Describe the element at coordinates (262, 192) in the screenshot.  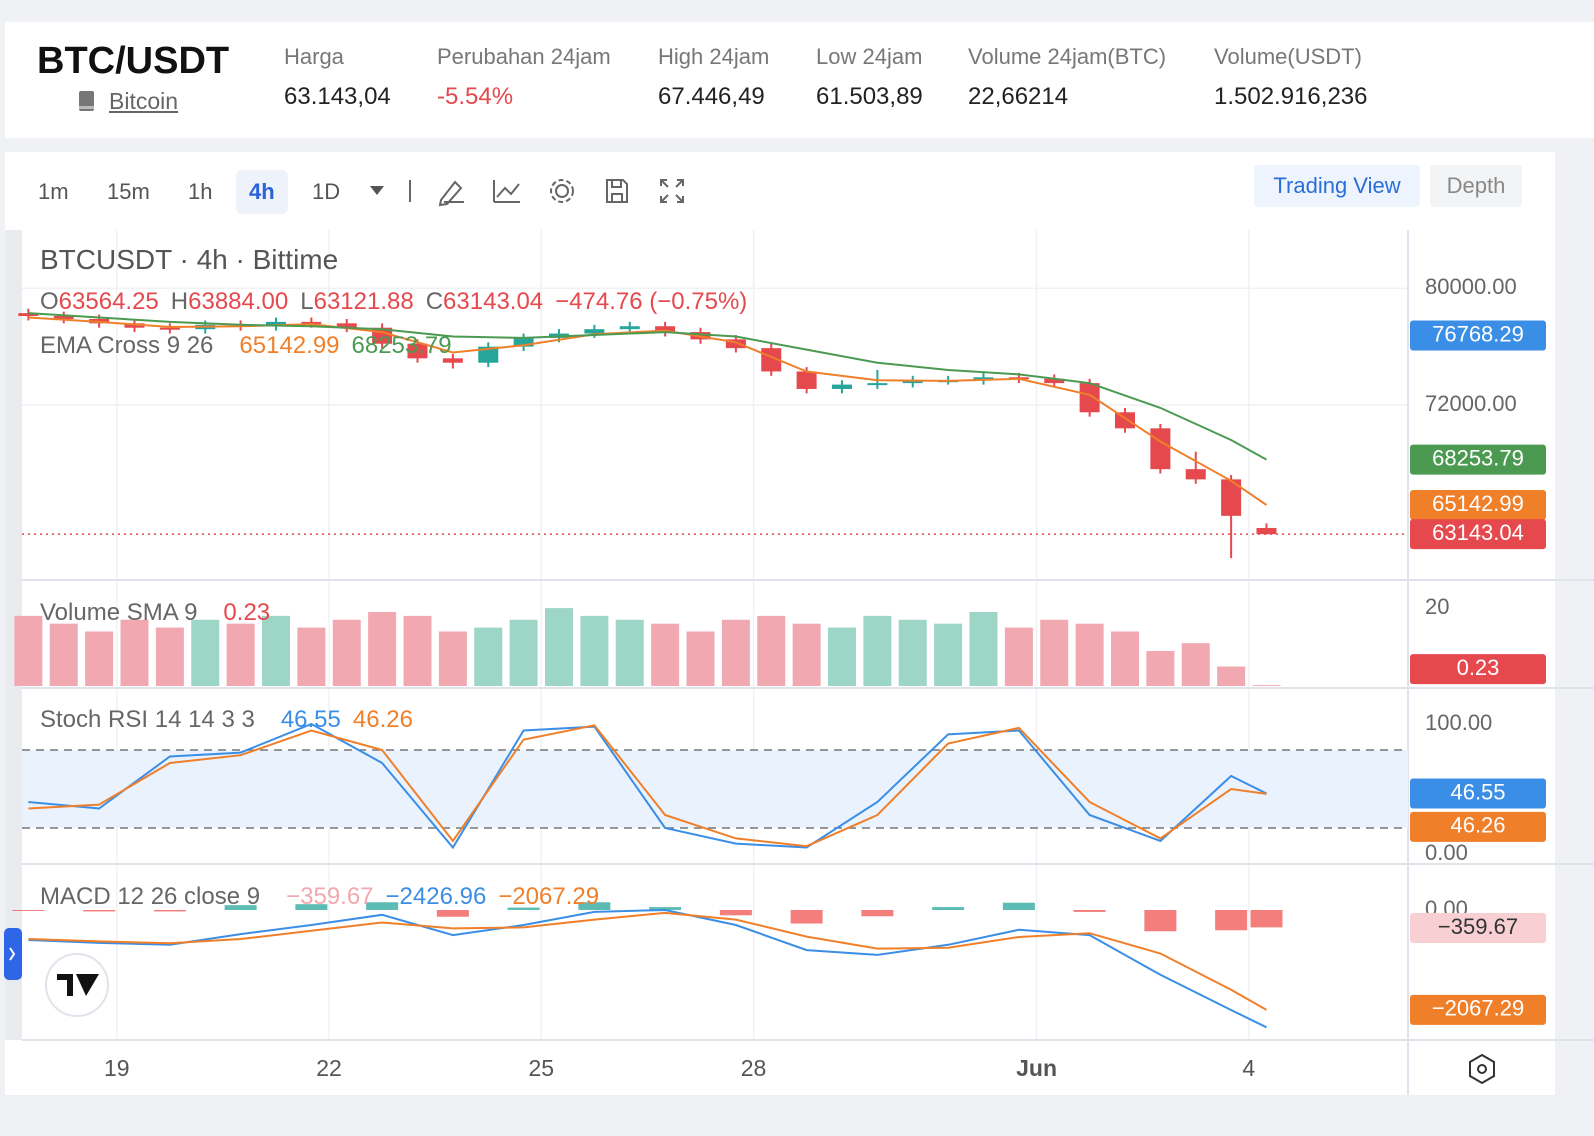
I see `interval-button: 4h` at that location.